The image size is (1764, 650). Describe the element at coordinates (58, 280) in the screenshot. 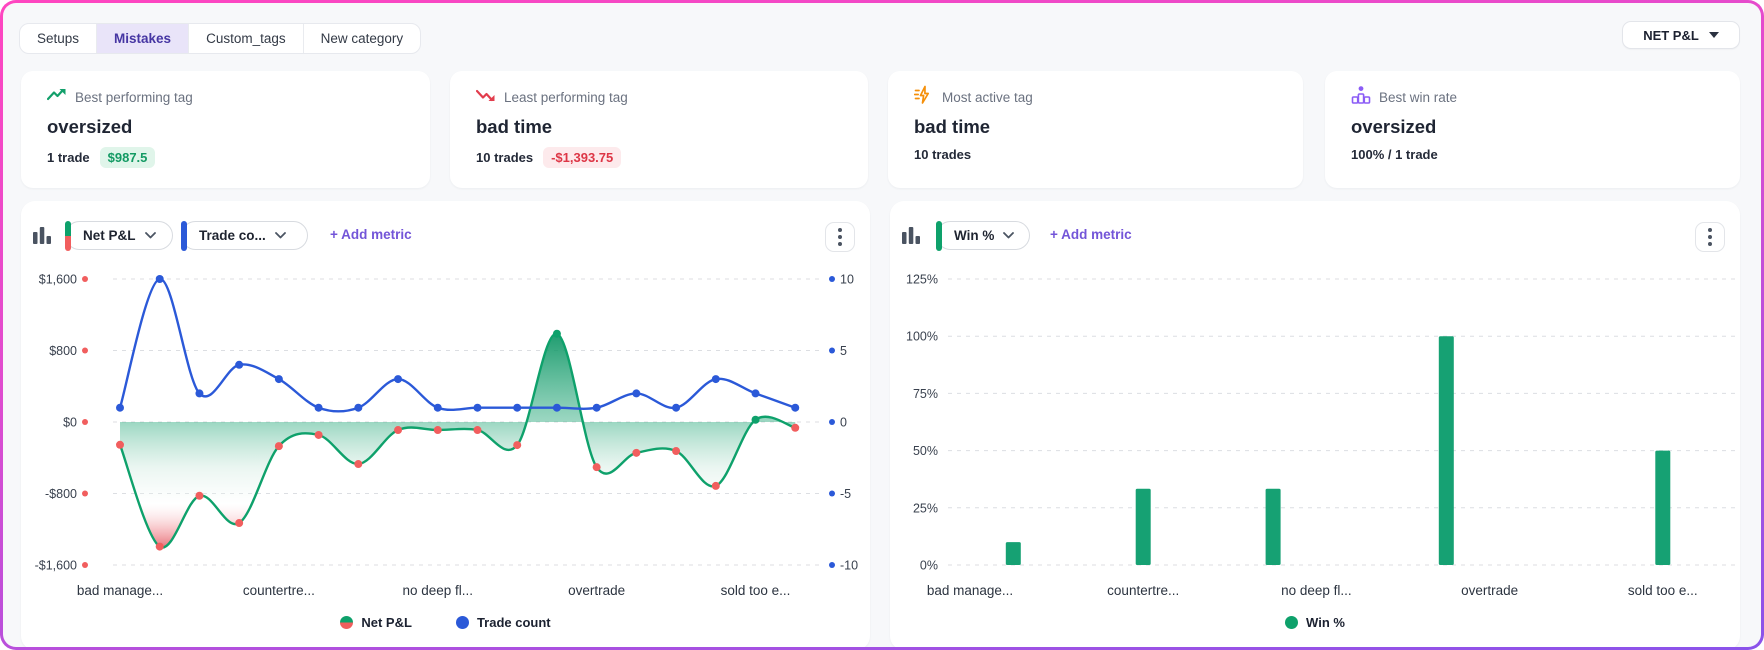

I see `svg-text: $1,600` at that location.